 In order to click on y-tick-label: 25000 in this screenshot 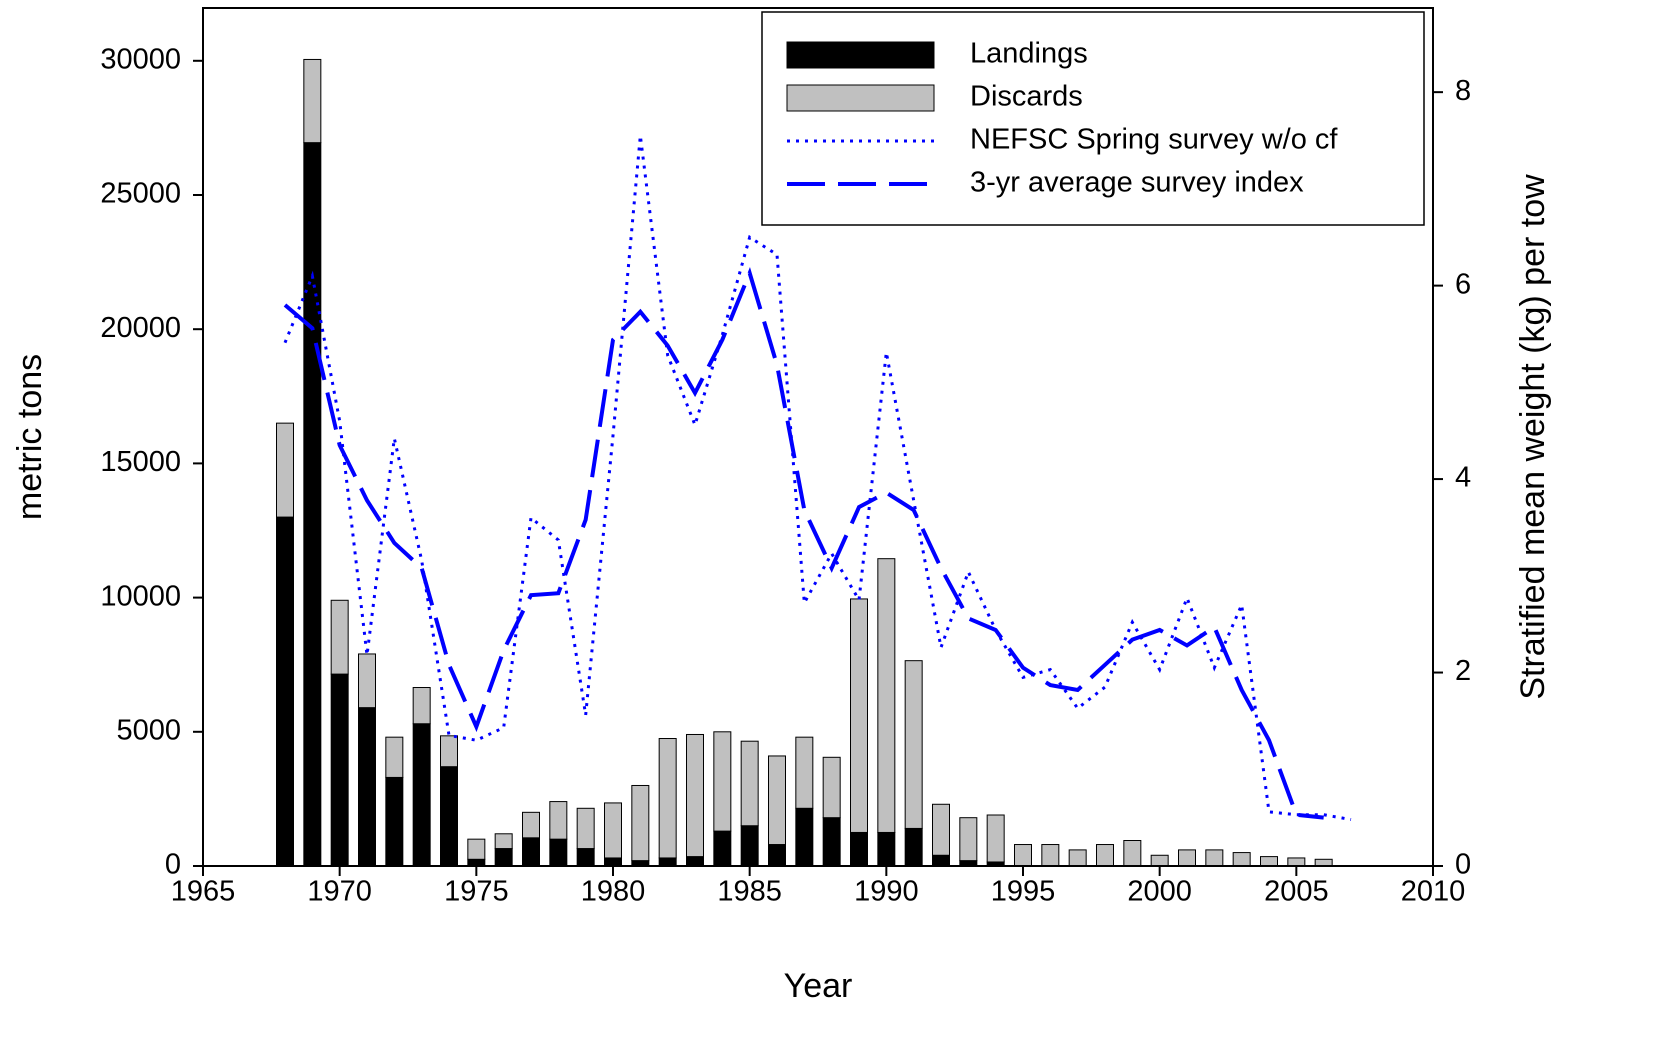, I will do `click(140, 194)`.